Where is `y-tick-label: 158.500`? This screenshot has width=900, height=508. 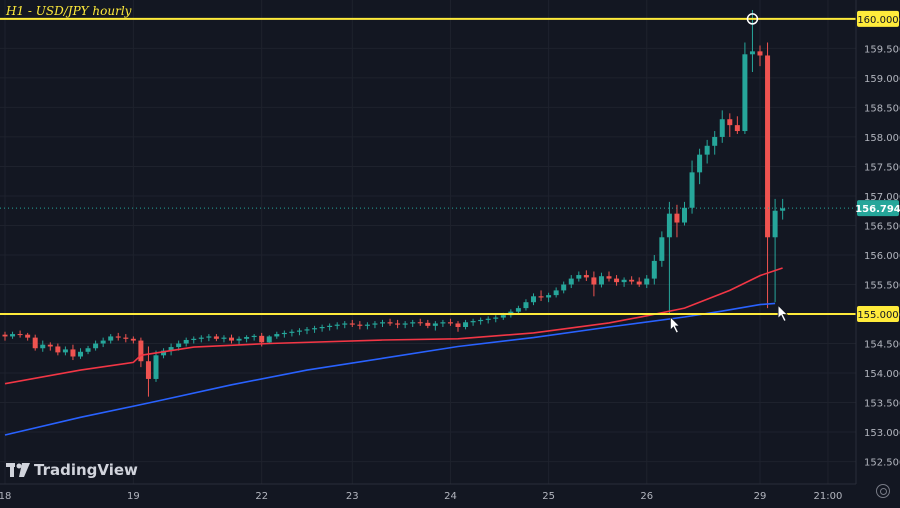
y-tick-label: 158.500 is located at coordinates (882, 108).